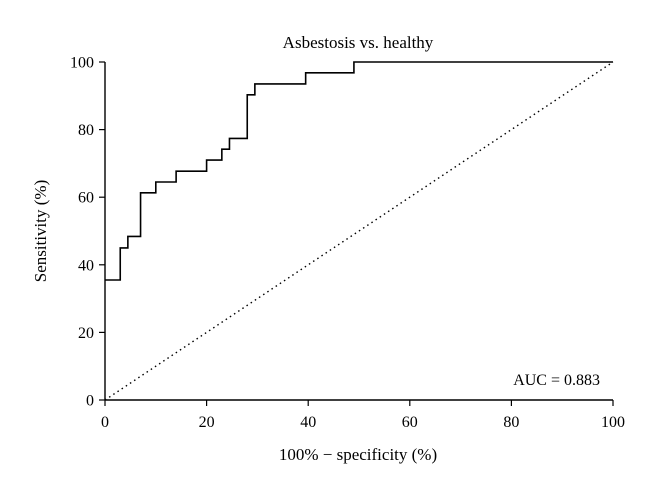  I want to click on auc-annotation: AUC = 0.883, so click(556, 380).